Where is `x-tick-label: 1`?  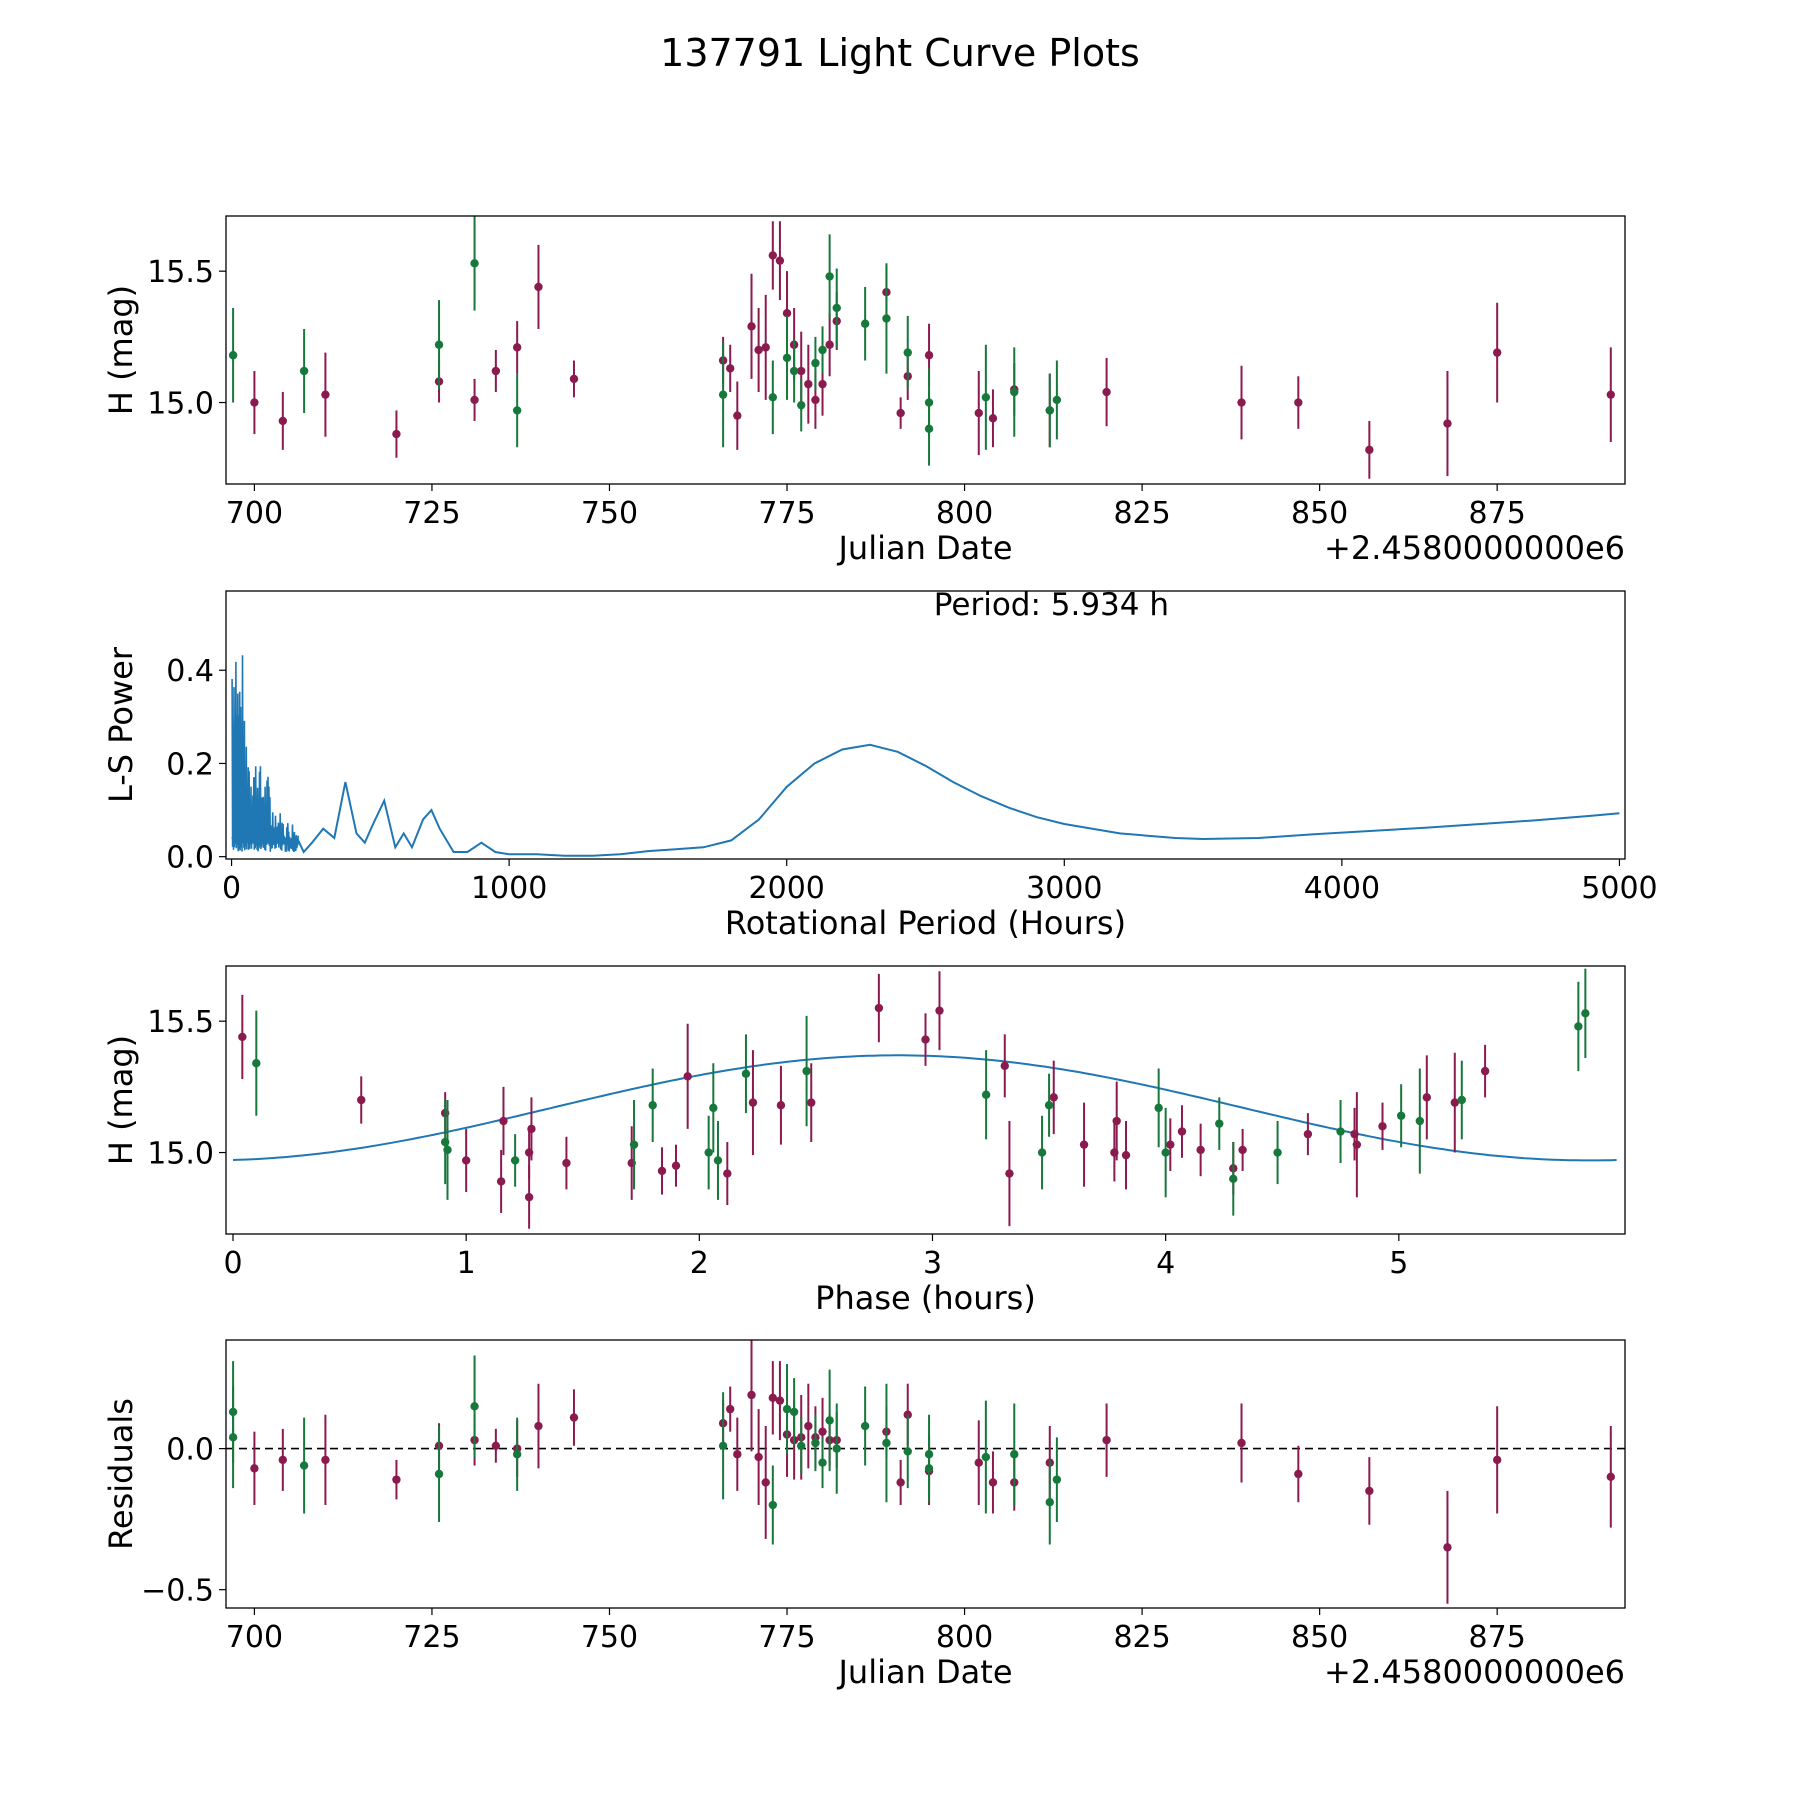 x-tick-label: 1 is located at coordinates (466, 1263).